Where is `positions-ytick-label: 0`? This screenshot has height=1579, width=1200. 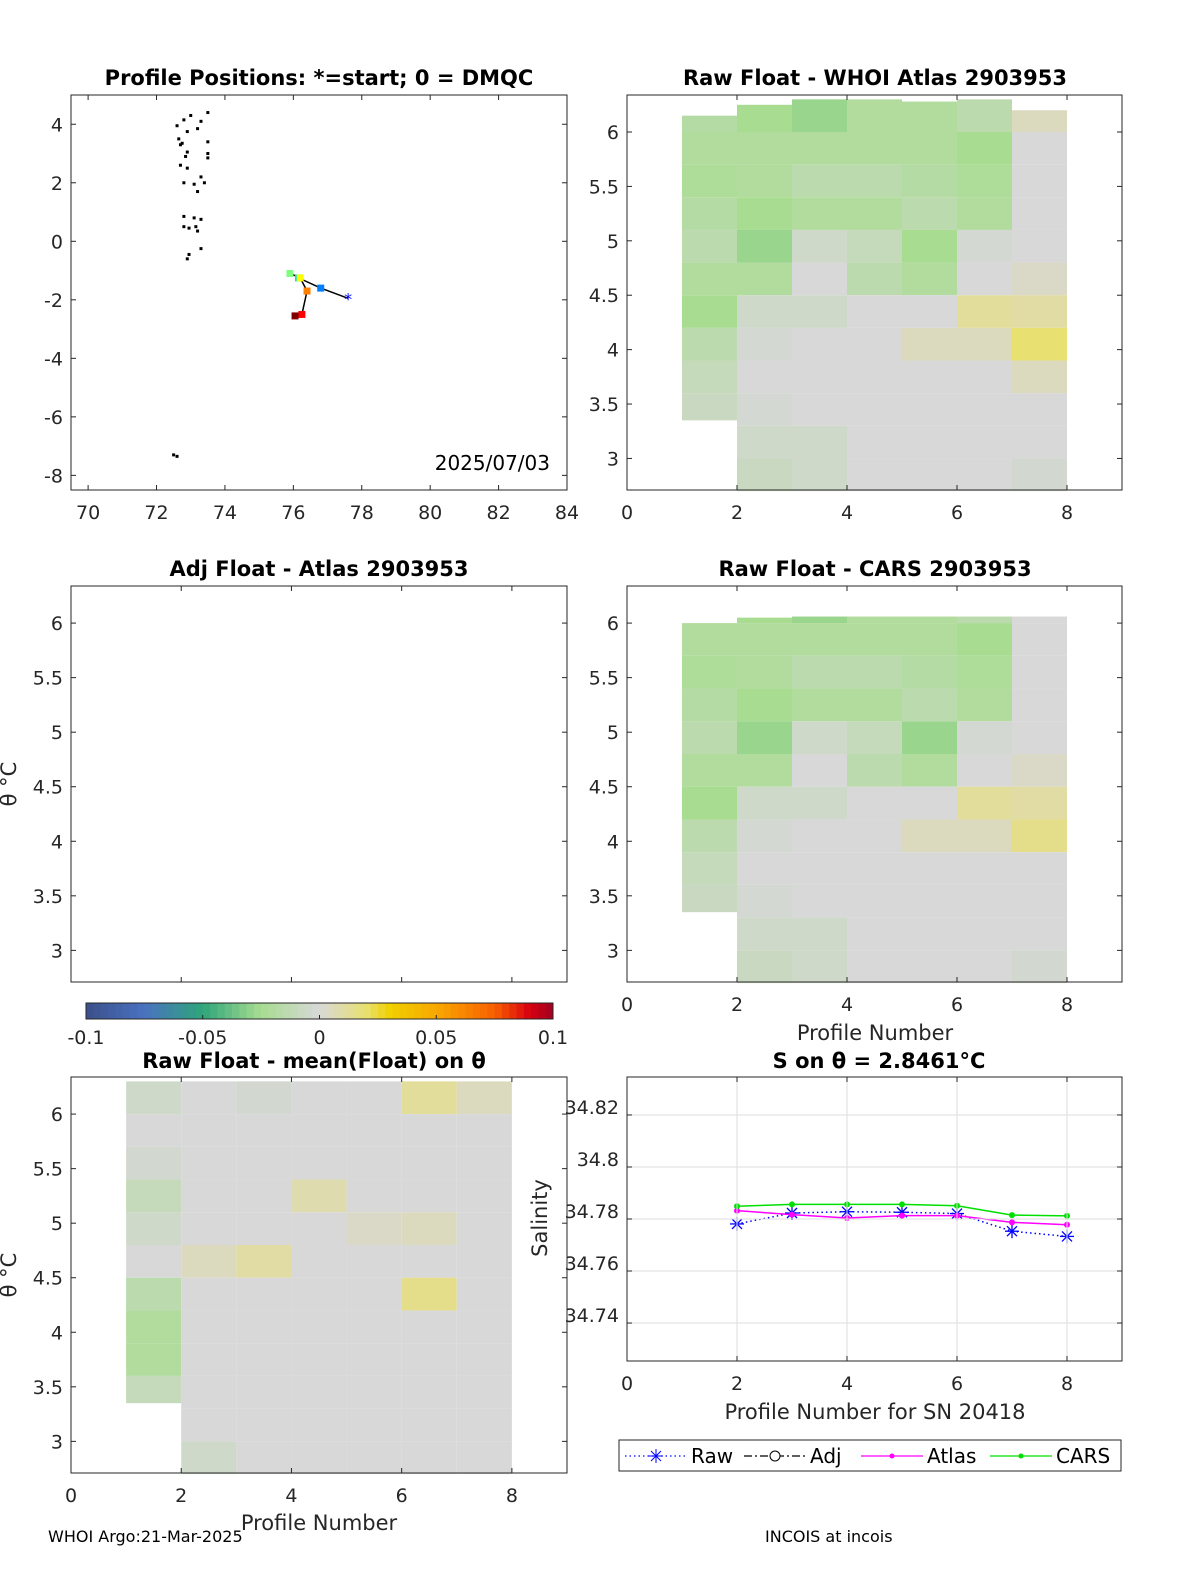
positions-ytick-label: 0 is located at coordinates (57, 242).